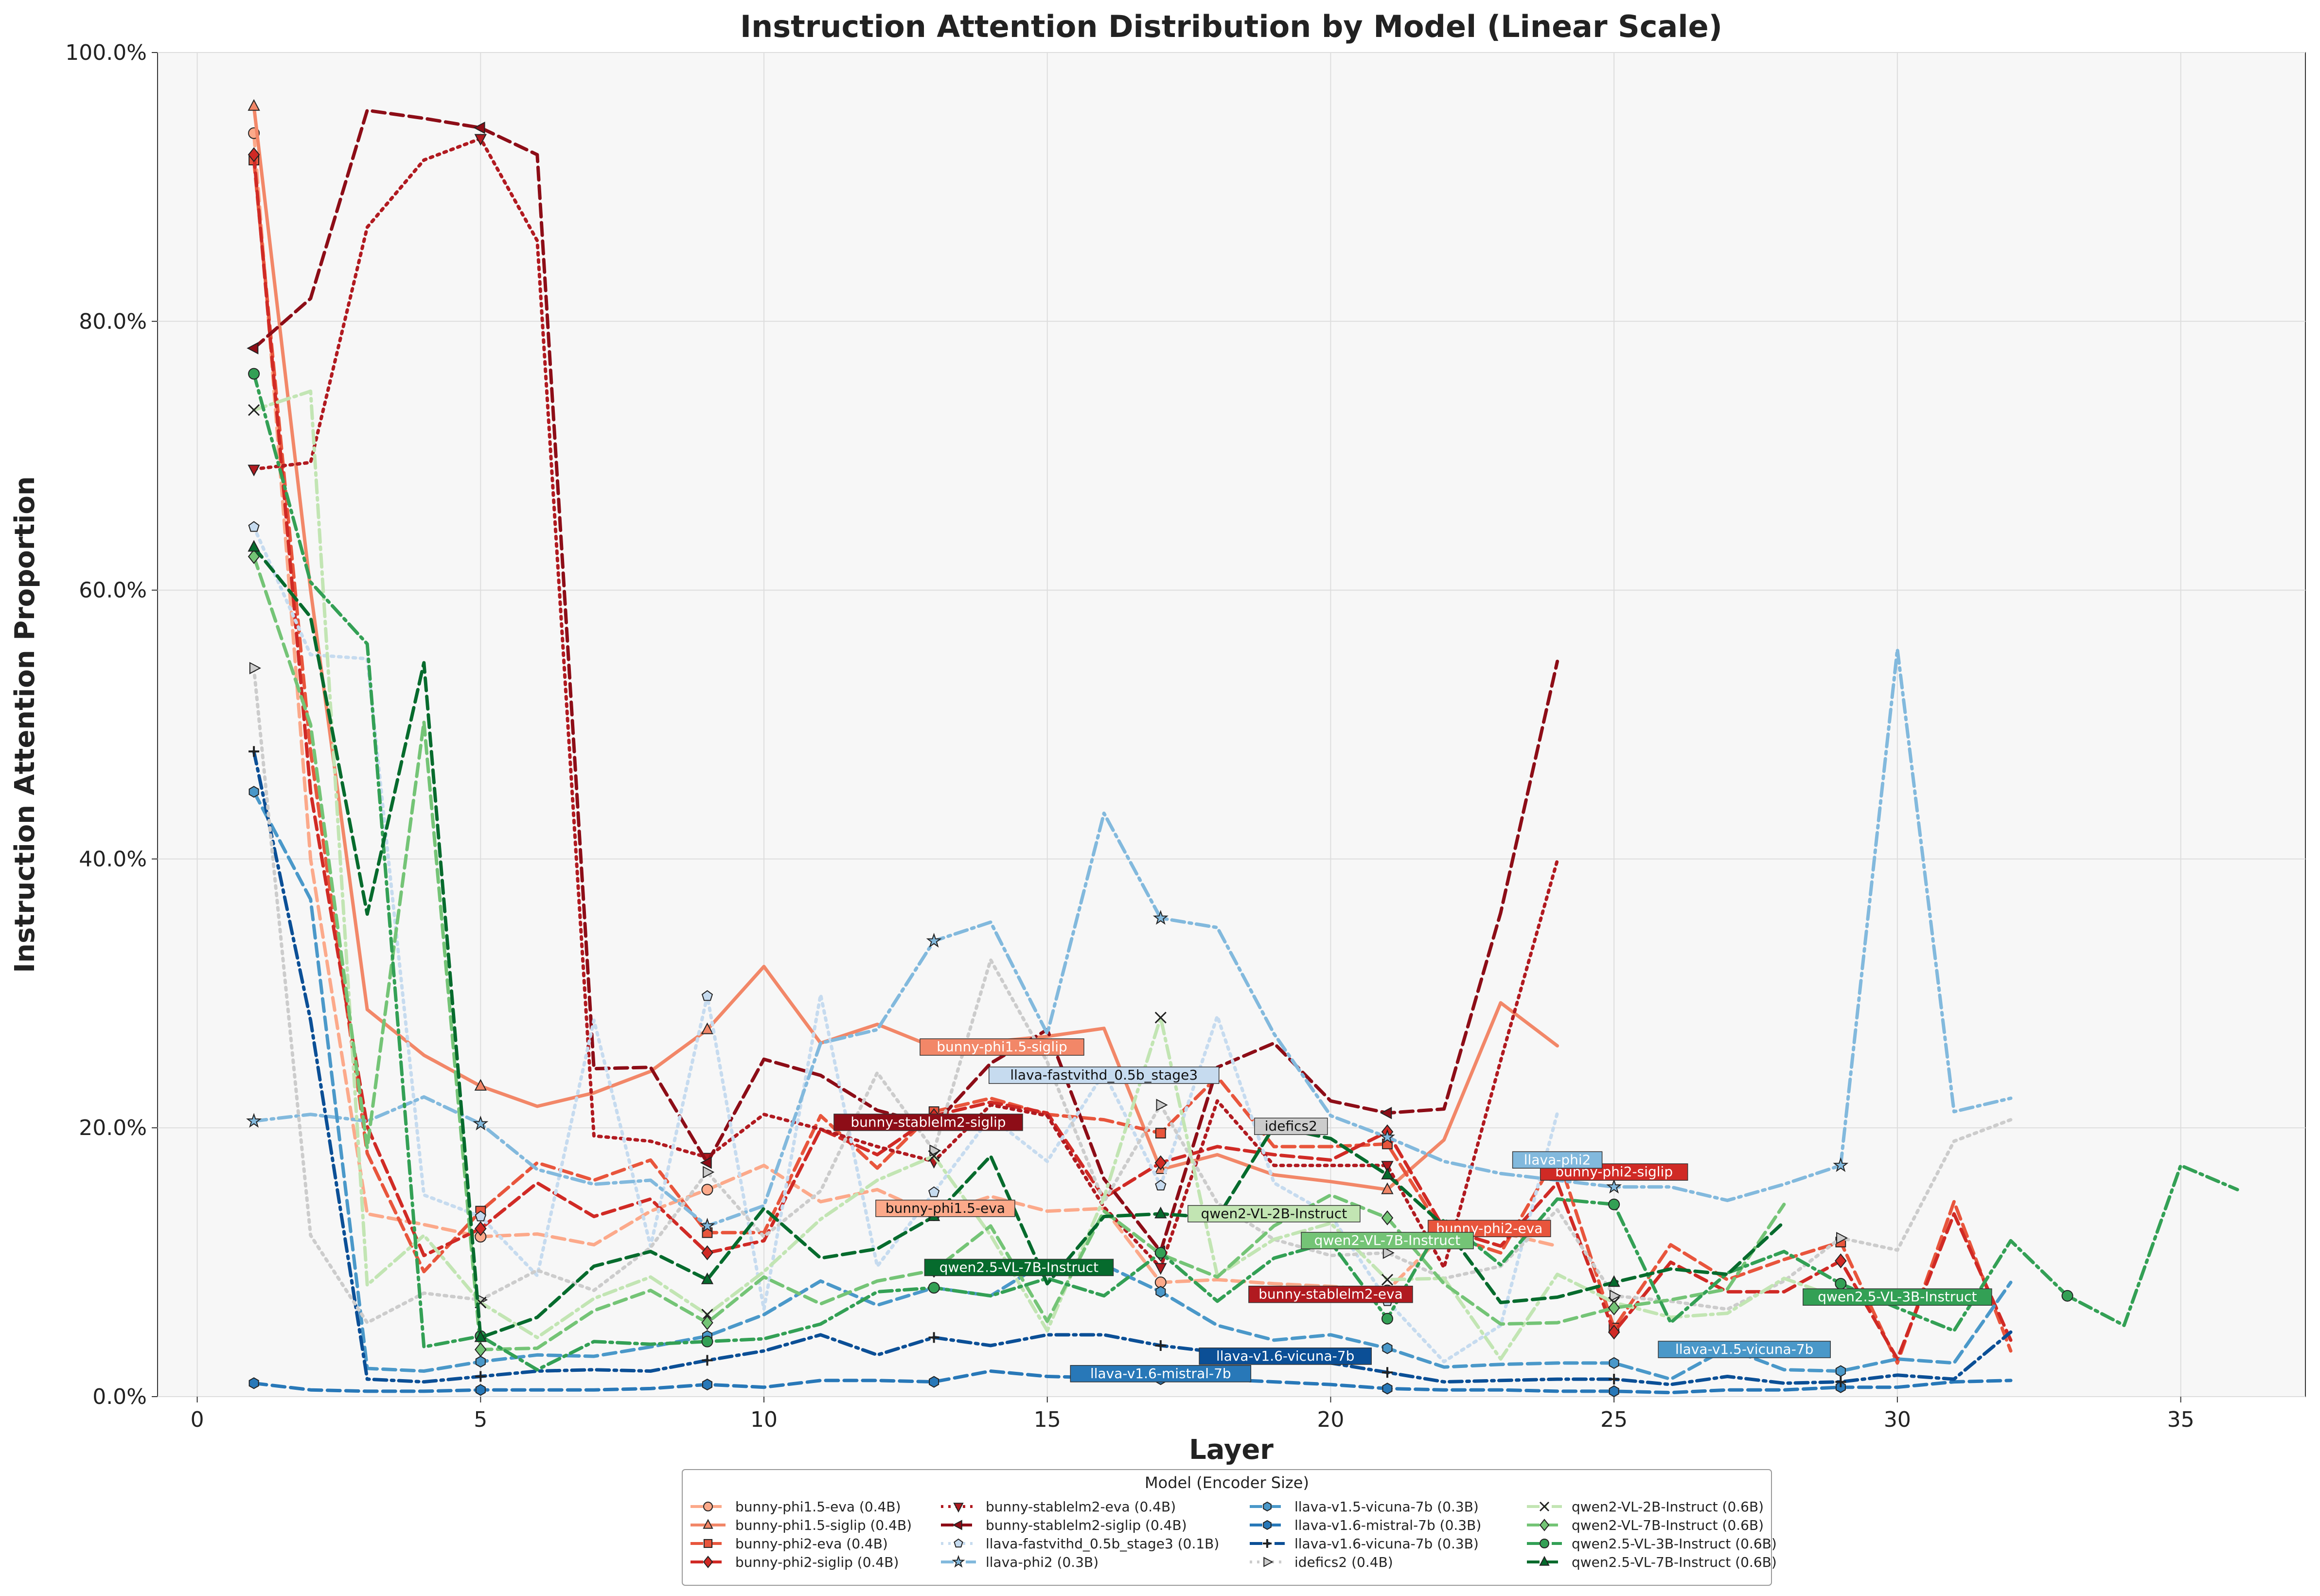 The height and width of the screenshot is (1596, 2320). Describe the element at coordinates (113, 590) in the screenshot. I see `y-tick-label: 60.0%` at that location.